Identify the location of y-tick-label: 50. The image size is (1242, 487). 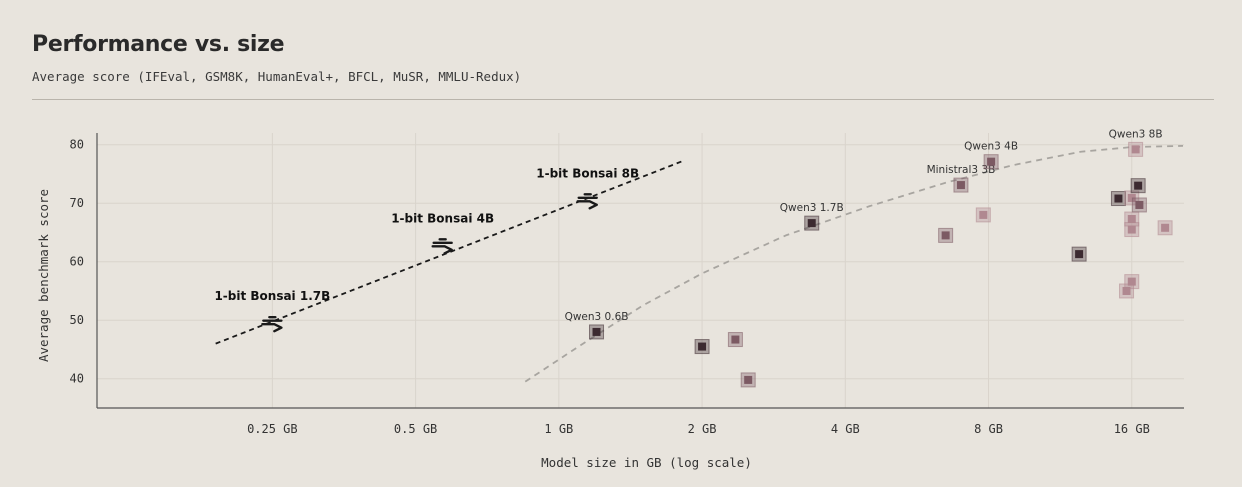
(77, 320).